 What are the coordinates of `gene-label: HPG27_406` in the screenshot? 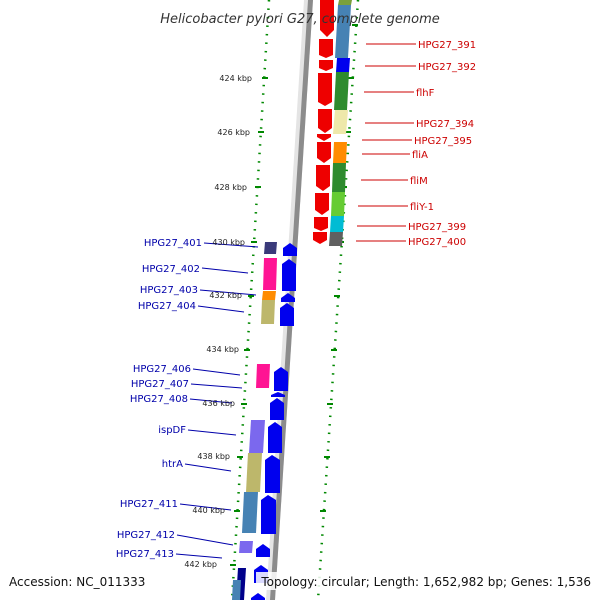 It's located at (162, 369).